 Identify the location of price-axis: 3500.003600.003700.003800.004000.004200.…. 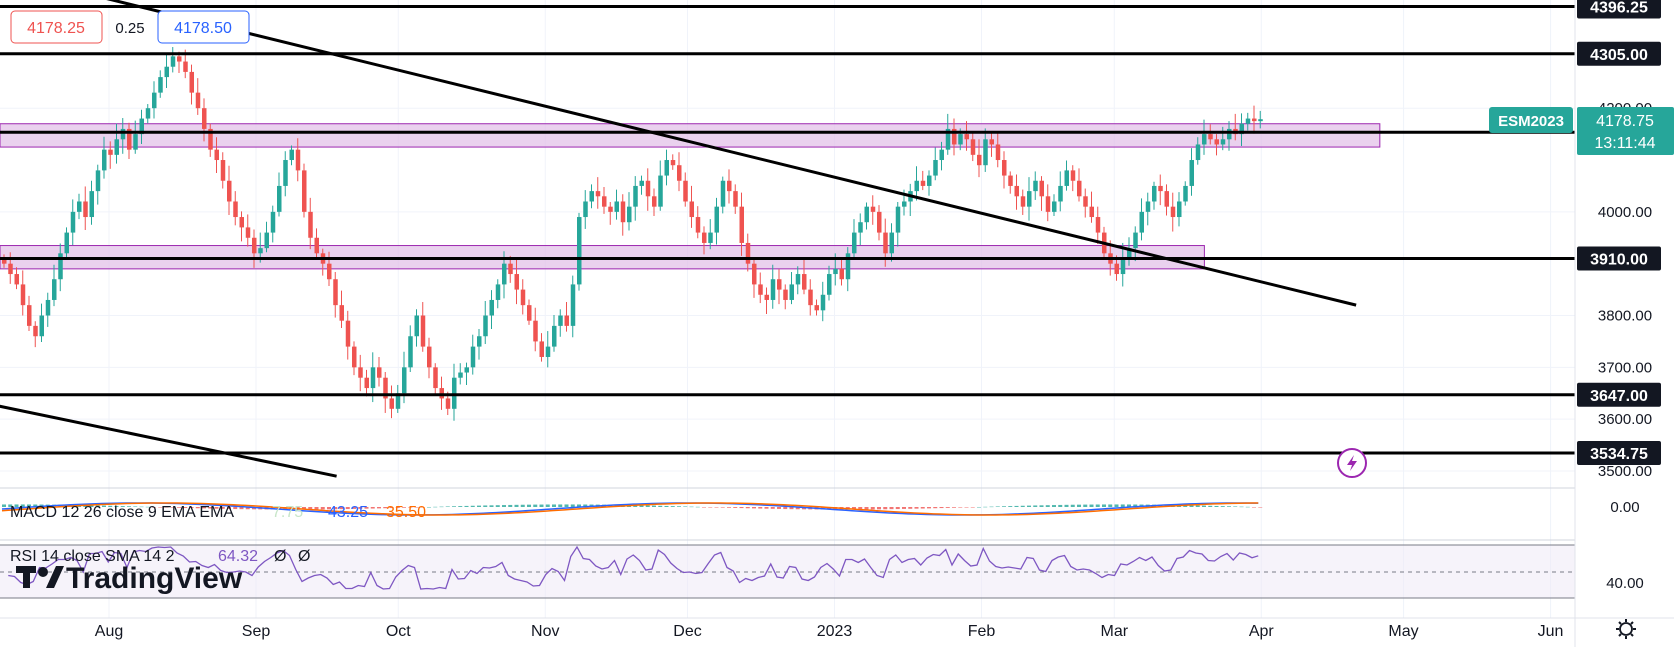
(1625, 290).